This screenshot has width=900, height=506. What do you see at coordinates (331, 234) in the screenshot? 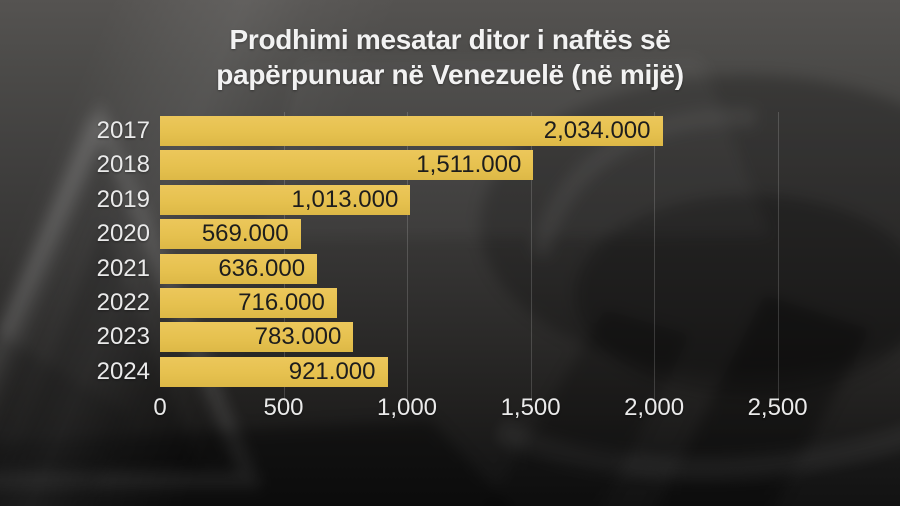
I see `bar-row: 2020 569.000` at bounding box center [331, 234].